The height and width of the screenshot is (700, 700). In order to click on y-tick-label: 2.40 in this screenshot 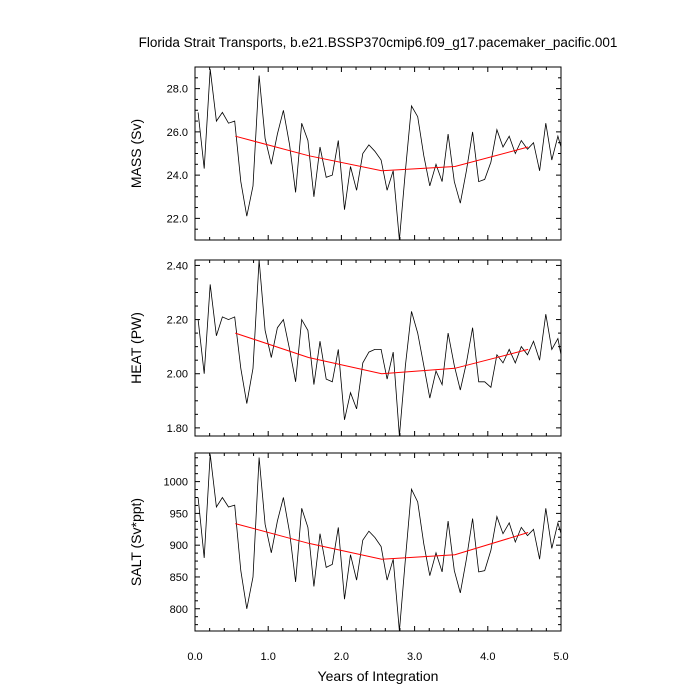, I will do `click(177, 266)`.